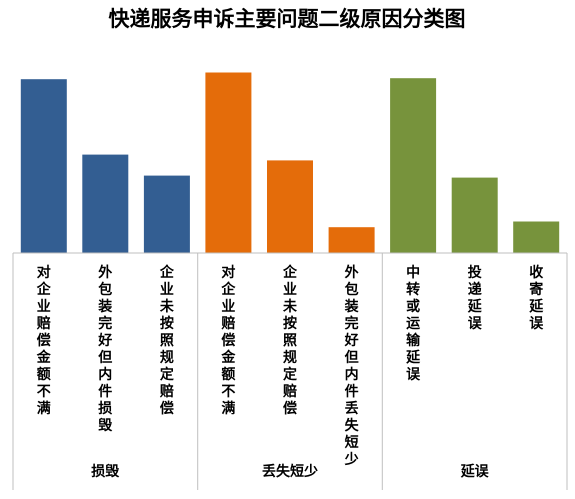 This screenshot has height=499, width=575. What do you see at coordinates (352, 366) in the screenshot?
I see `category-label: 外包装完好但内件丢失短少` at bounding box center [352, 366].